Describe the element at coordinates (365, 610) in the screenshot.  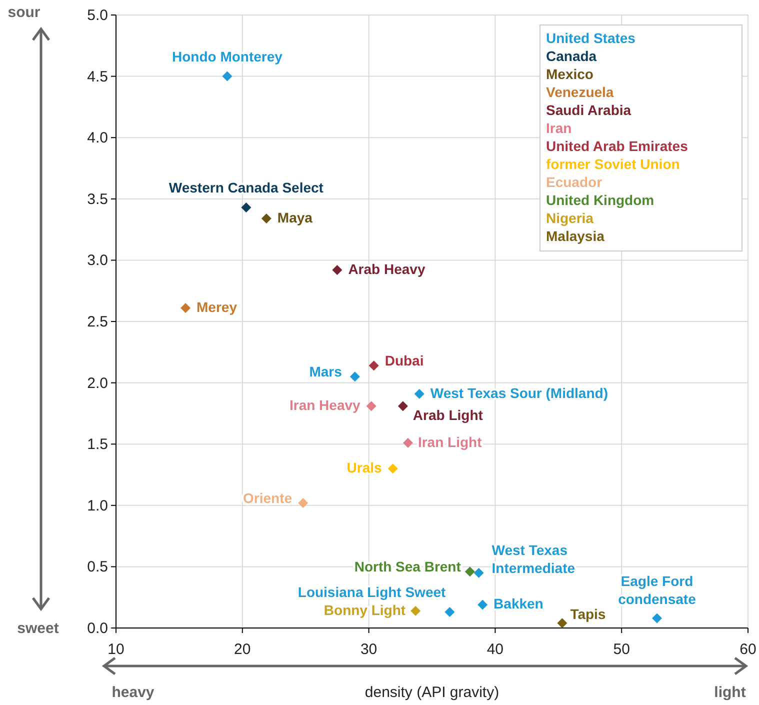
I see `annotation: Bonny Light` at that location.